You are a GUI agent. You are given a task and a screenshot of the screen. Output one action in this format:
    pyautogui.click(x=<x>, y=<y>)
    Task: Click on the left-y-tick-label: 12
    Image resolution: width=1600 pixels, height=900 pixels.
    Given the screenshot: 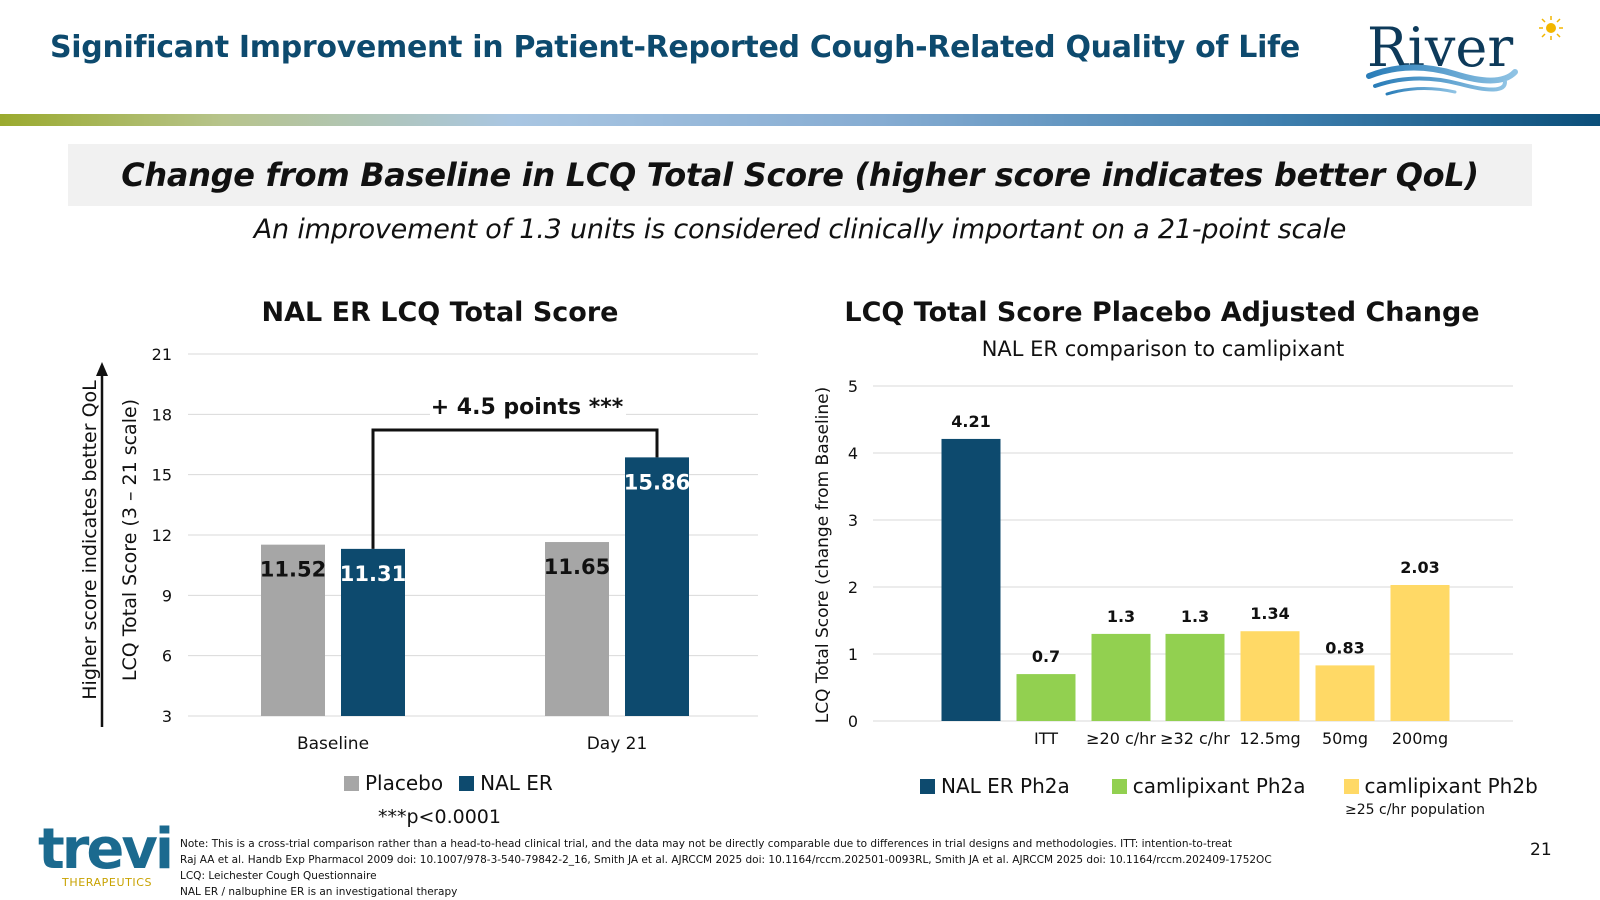 What is the action you would take?
    pyautogui.click(x=162, y=535)
    